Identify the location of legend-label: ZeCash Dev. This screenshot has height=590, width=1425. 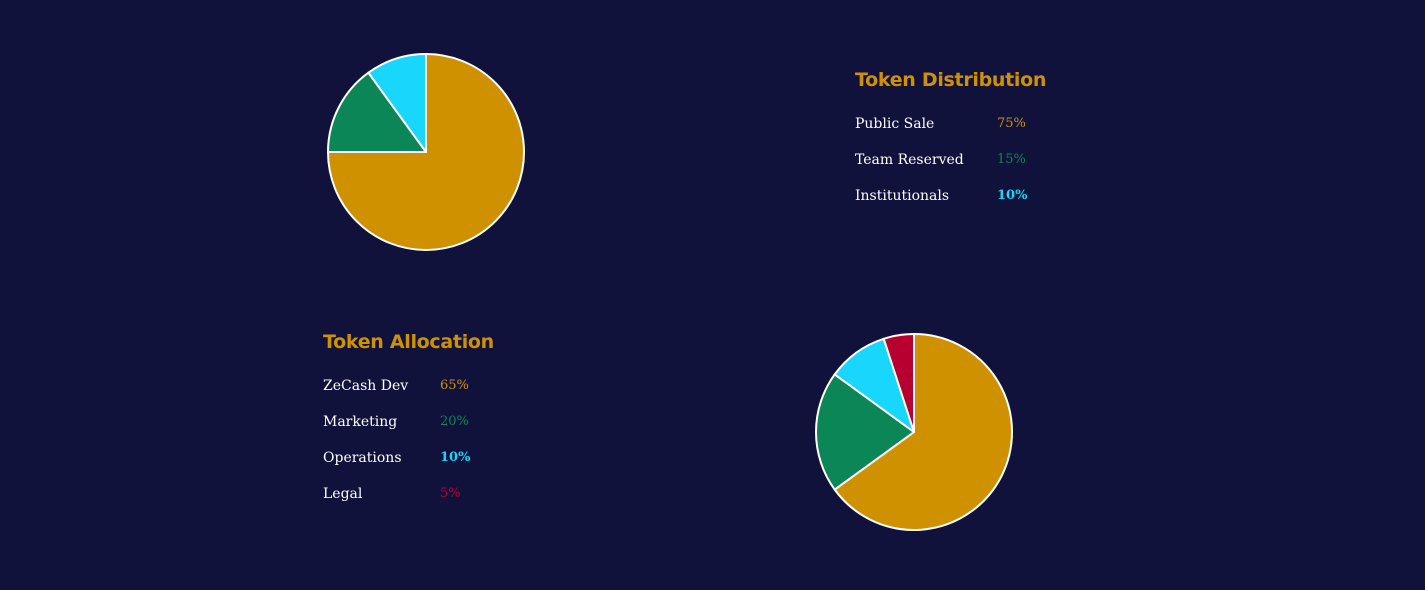
(366, 386).